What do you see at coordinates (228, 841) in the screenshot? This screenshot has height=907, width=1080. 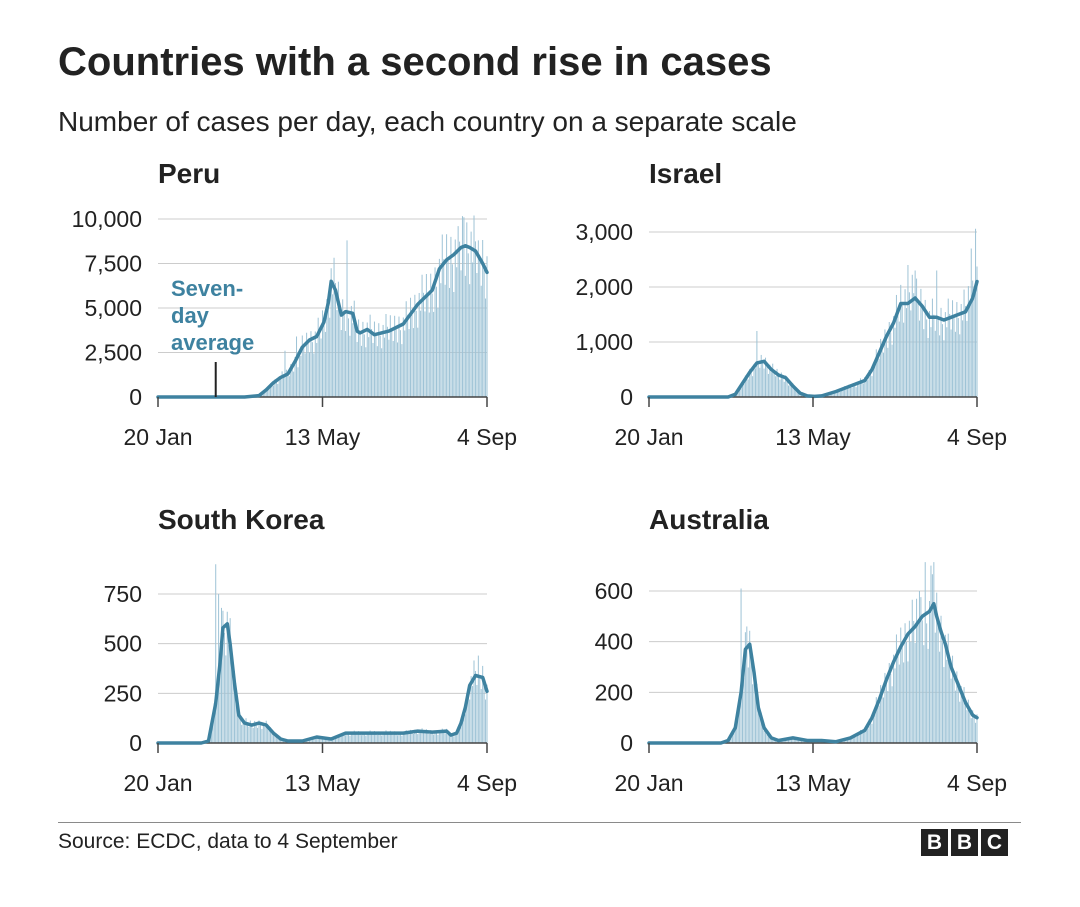 I see `source-note: Source: ECDC, data to 4 September` at bounding box center [228, 841].